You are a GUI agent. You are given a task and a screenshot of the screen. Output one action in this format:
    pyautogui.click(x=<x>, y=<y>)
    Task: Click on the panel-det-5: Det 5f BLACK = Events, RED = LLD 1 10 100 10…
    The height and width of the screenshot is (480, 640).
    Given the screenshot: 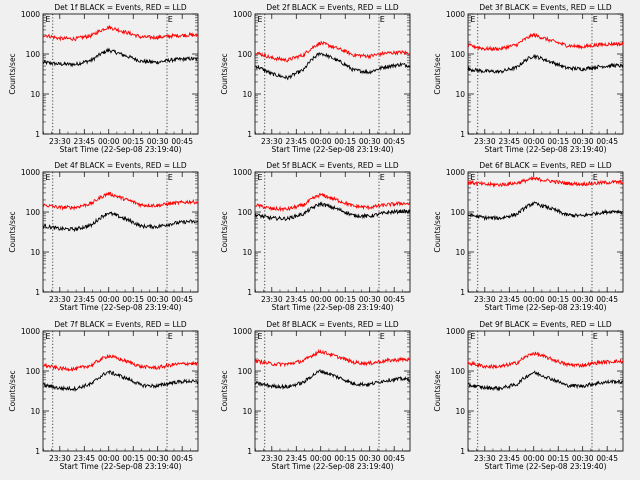 What is the action you would take?
    pyautogui.click(x=315, y=236)
    